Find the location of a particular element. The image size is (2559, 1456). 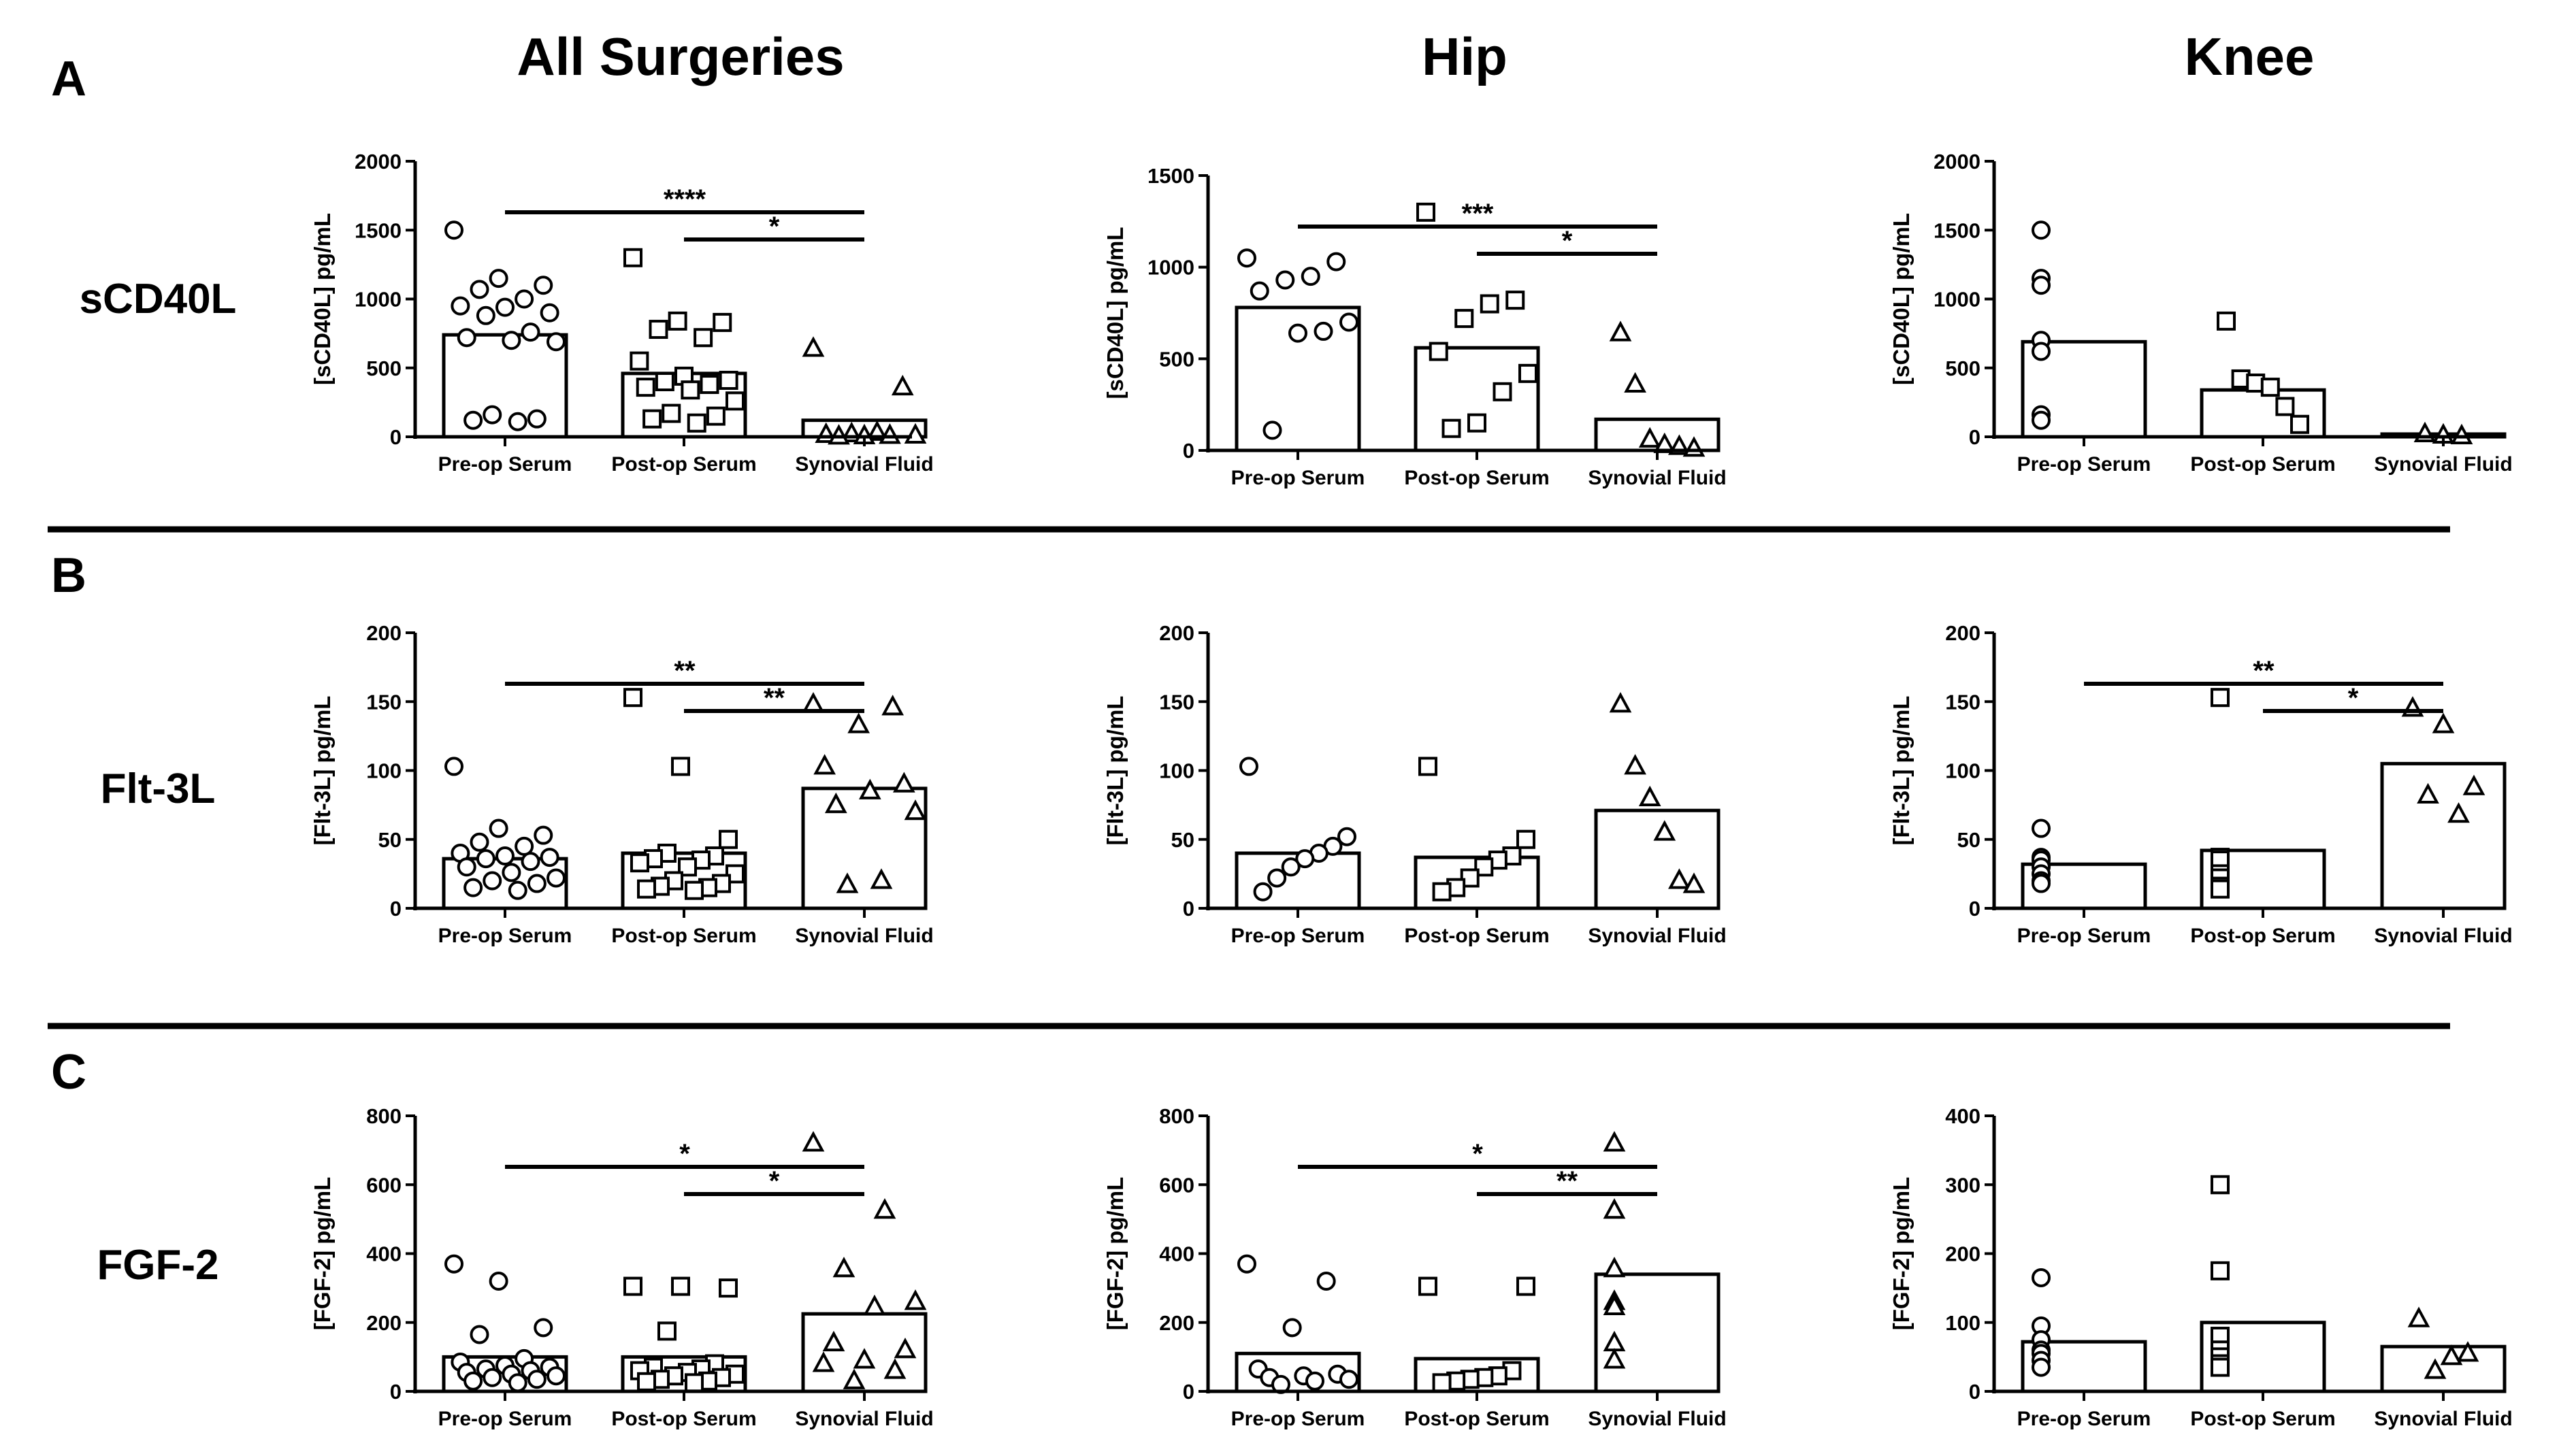

bar-pre-op-serum is located at coordinates (505, 386).